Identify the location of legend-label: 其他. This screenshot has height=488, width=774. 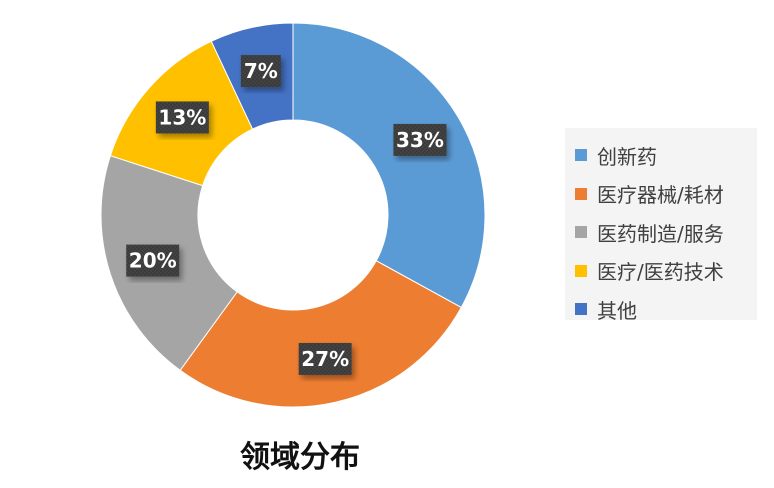
(617, 310).